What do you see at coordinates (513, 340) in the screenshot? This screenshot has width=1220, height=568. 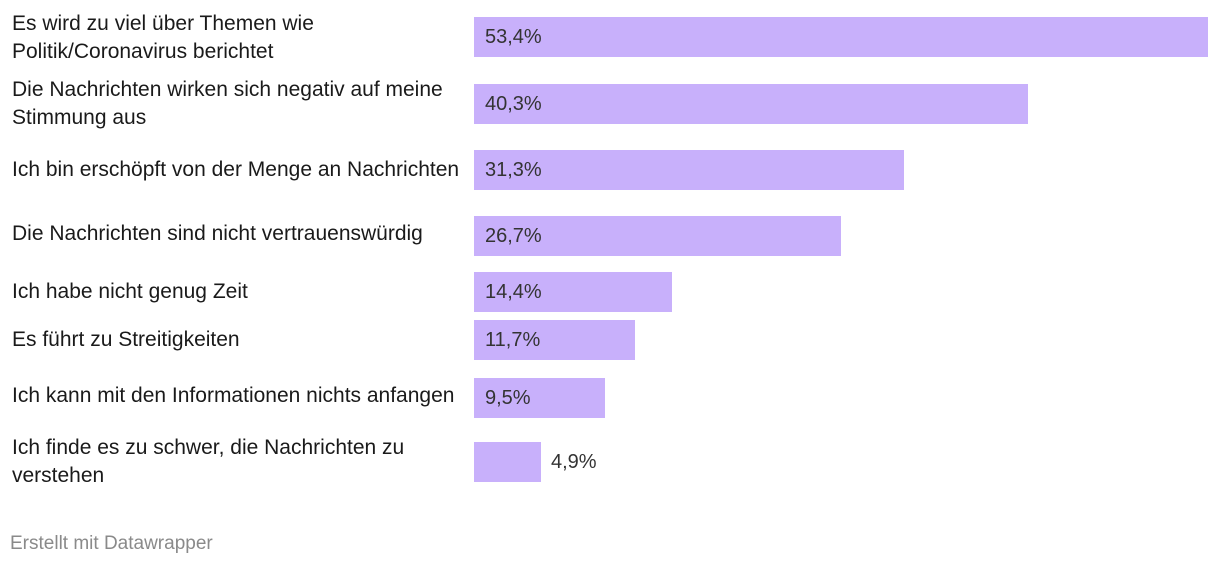 I see `bar-value-label: 11,7%` at bounding box center [513, 340].